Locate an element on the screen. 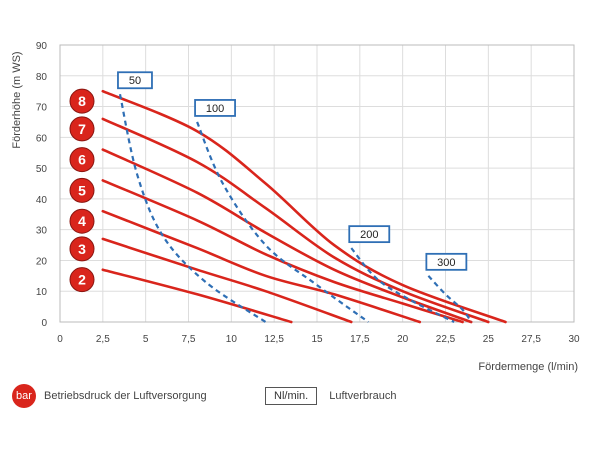 The height and width of the screenshot is (450, 600). x-tick-label: 0 is located at coordinates (60, 339).